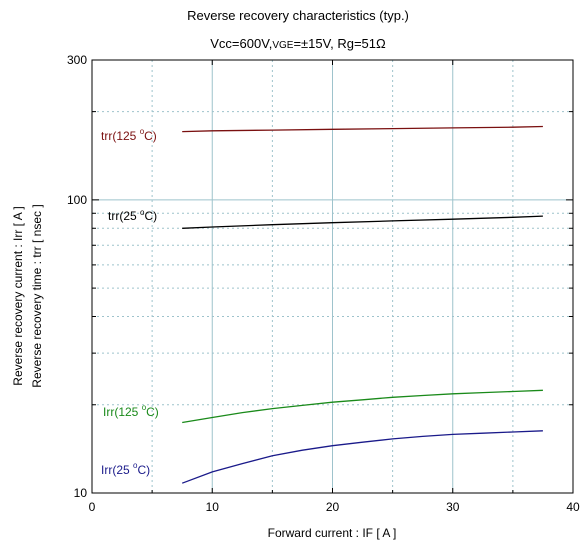  Describe the element at coordinates (362, 222) in the screenshot. I see `series-trr-25-line` at that location.